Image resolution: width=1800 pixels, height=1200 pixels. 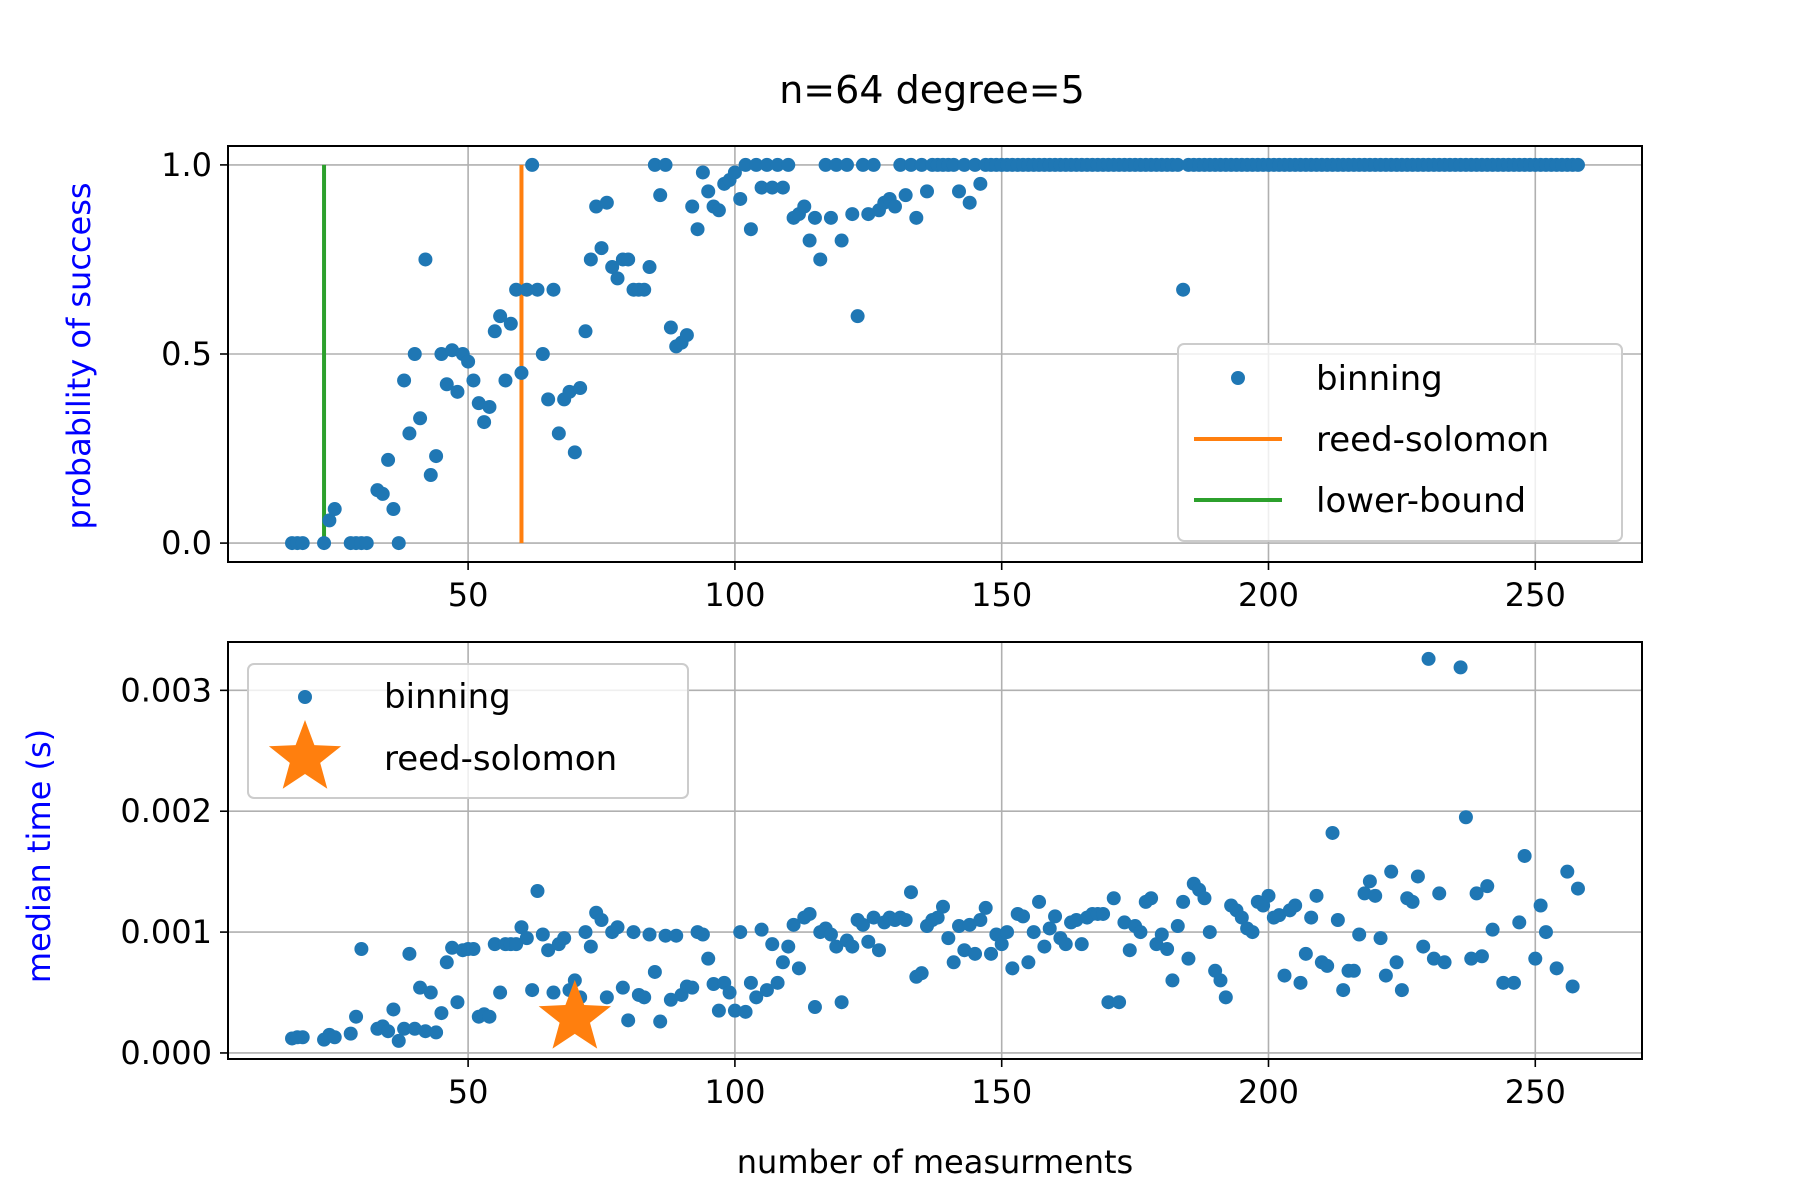 I want to click on top-legend: binning reed-solomon lower-bound, so click(x=1400, y=442).